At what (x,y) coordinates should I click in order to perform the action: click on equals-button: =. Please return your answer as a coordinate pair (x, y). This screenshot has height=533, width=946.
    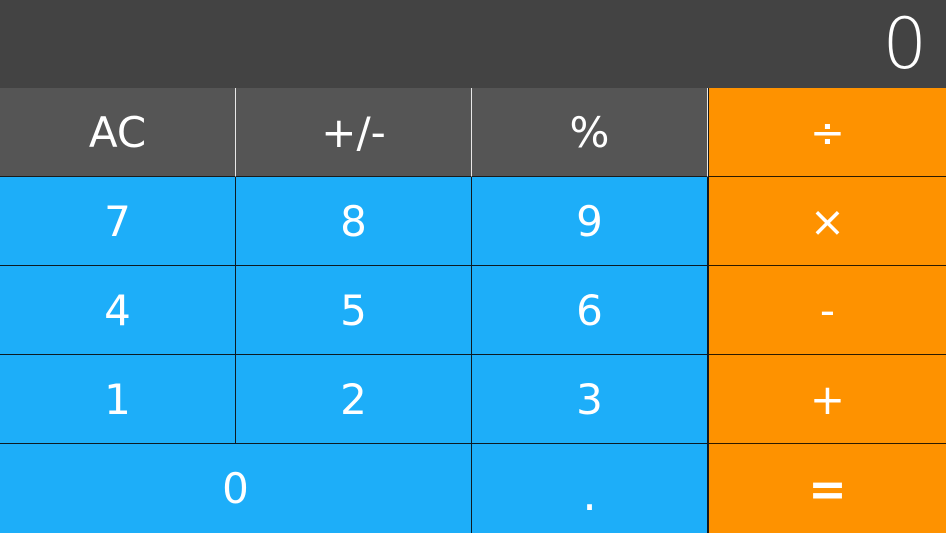
    Looking at the image, I should click on (827, 488).